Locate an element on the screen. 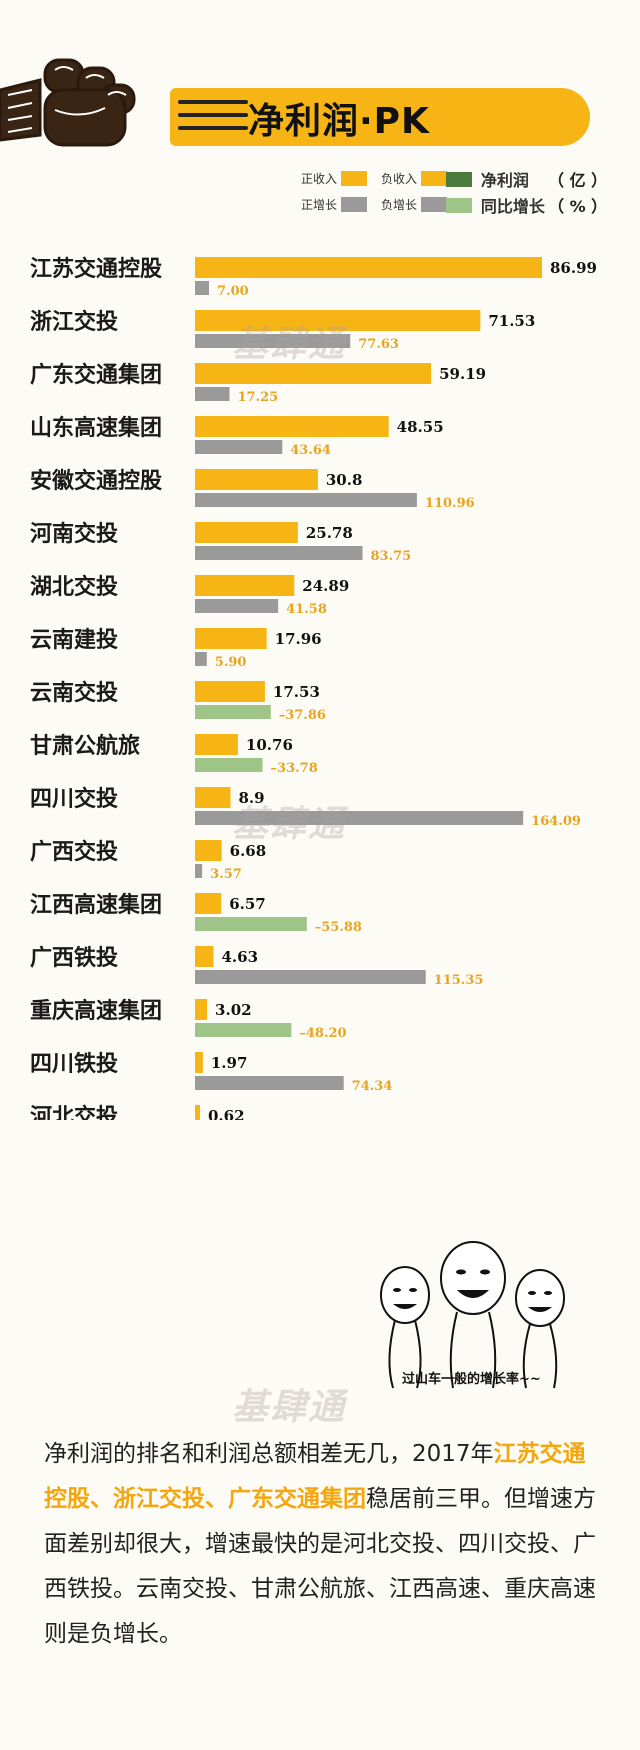 Image resolution: width=640 pixels, height=1750 pixels. growth-value-label: 74.34 is located at coordinates (372, 1086).